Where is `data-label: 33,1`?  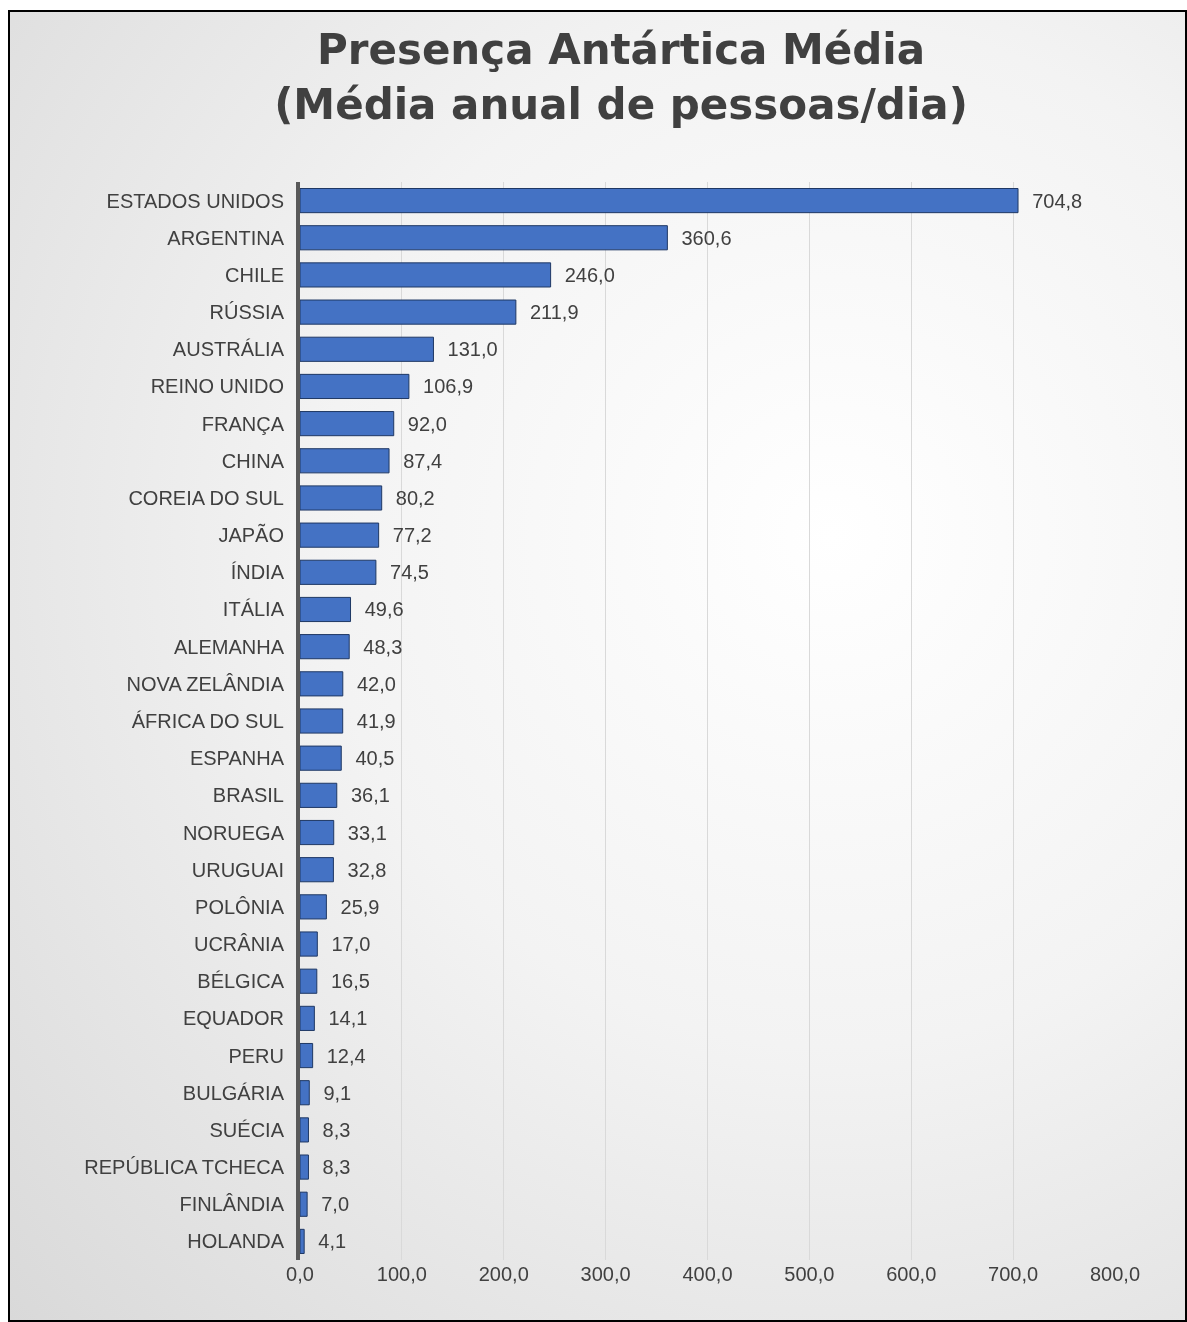
data-label: 33,1 is located at coordinates (361, 832).